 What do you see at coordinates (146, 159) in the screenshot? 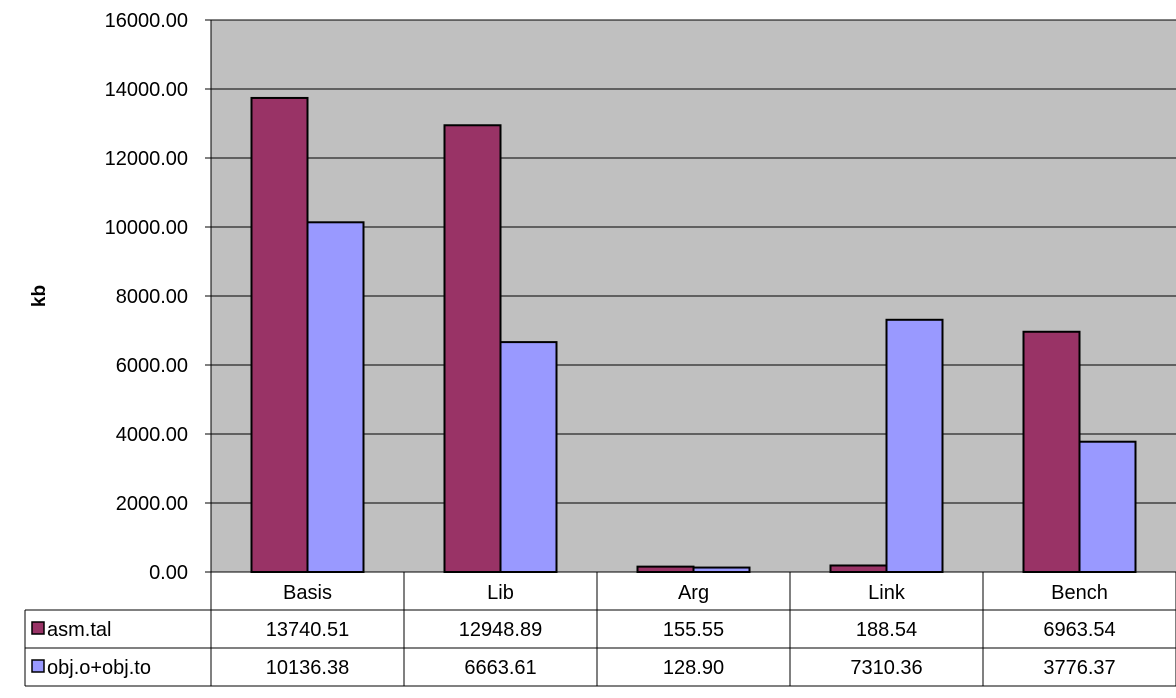
I see `y-tick-label: 12000.00` at bounding box center [146, 159].